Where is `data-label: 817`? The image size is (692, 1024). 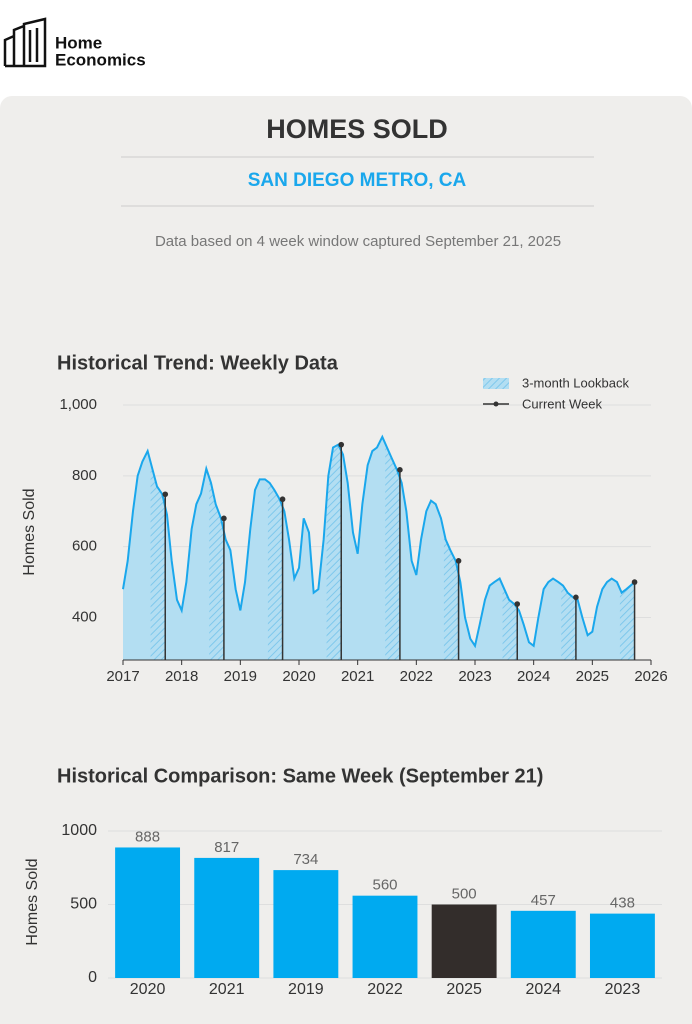 data-label: 817 is located at coordinates (226, 847).